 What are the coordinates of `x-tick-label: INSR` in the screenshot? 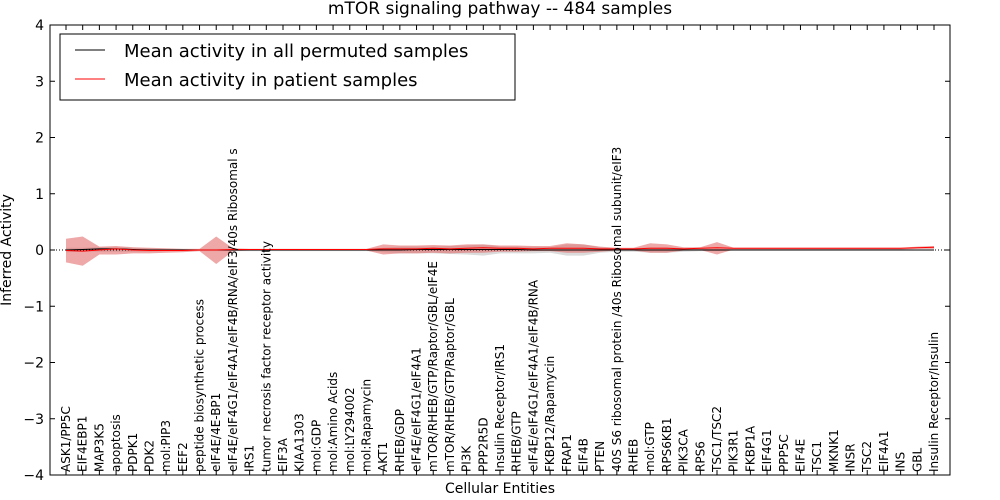 It's located at (851, 458).